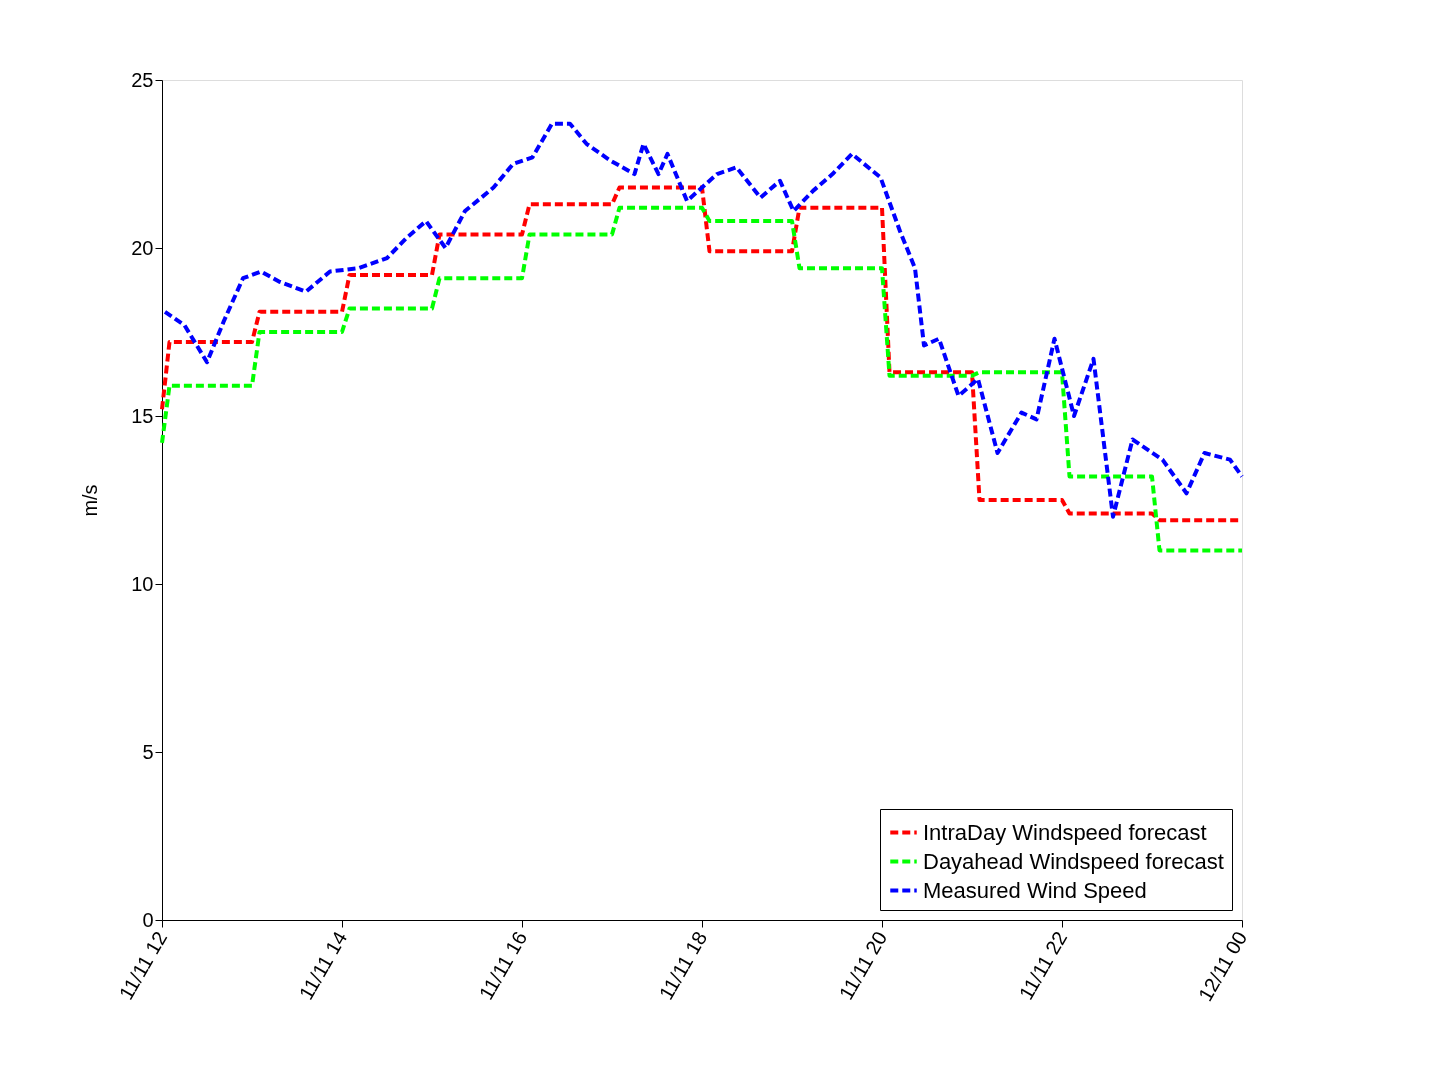 Image resolution: width=1434 pixels, height=1081 pixels. Describe the element at coordinates (142, 79) in the screenshot. I see `y-tick-label: 25` at that location.